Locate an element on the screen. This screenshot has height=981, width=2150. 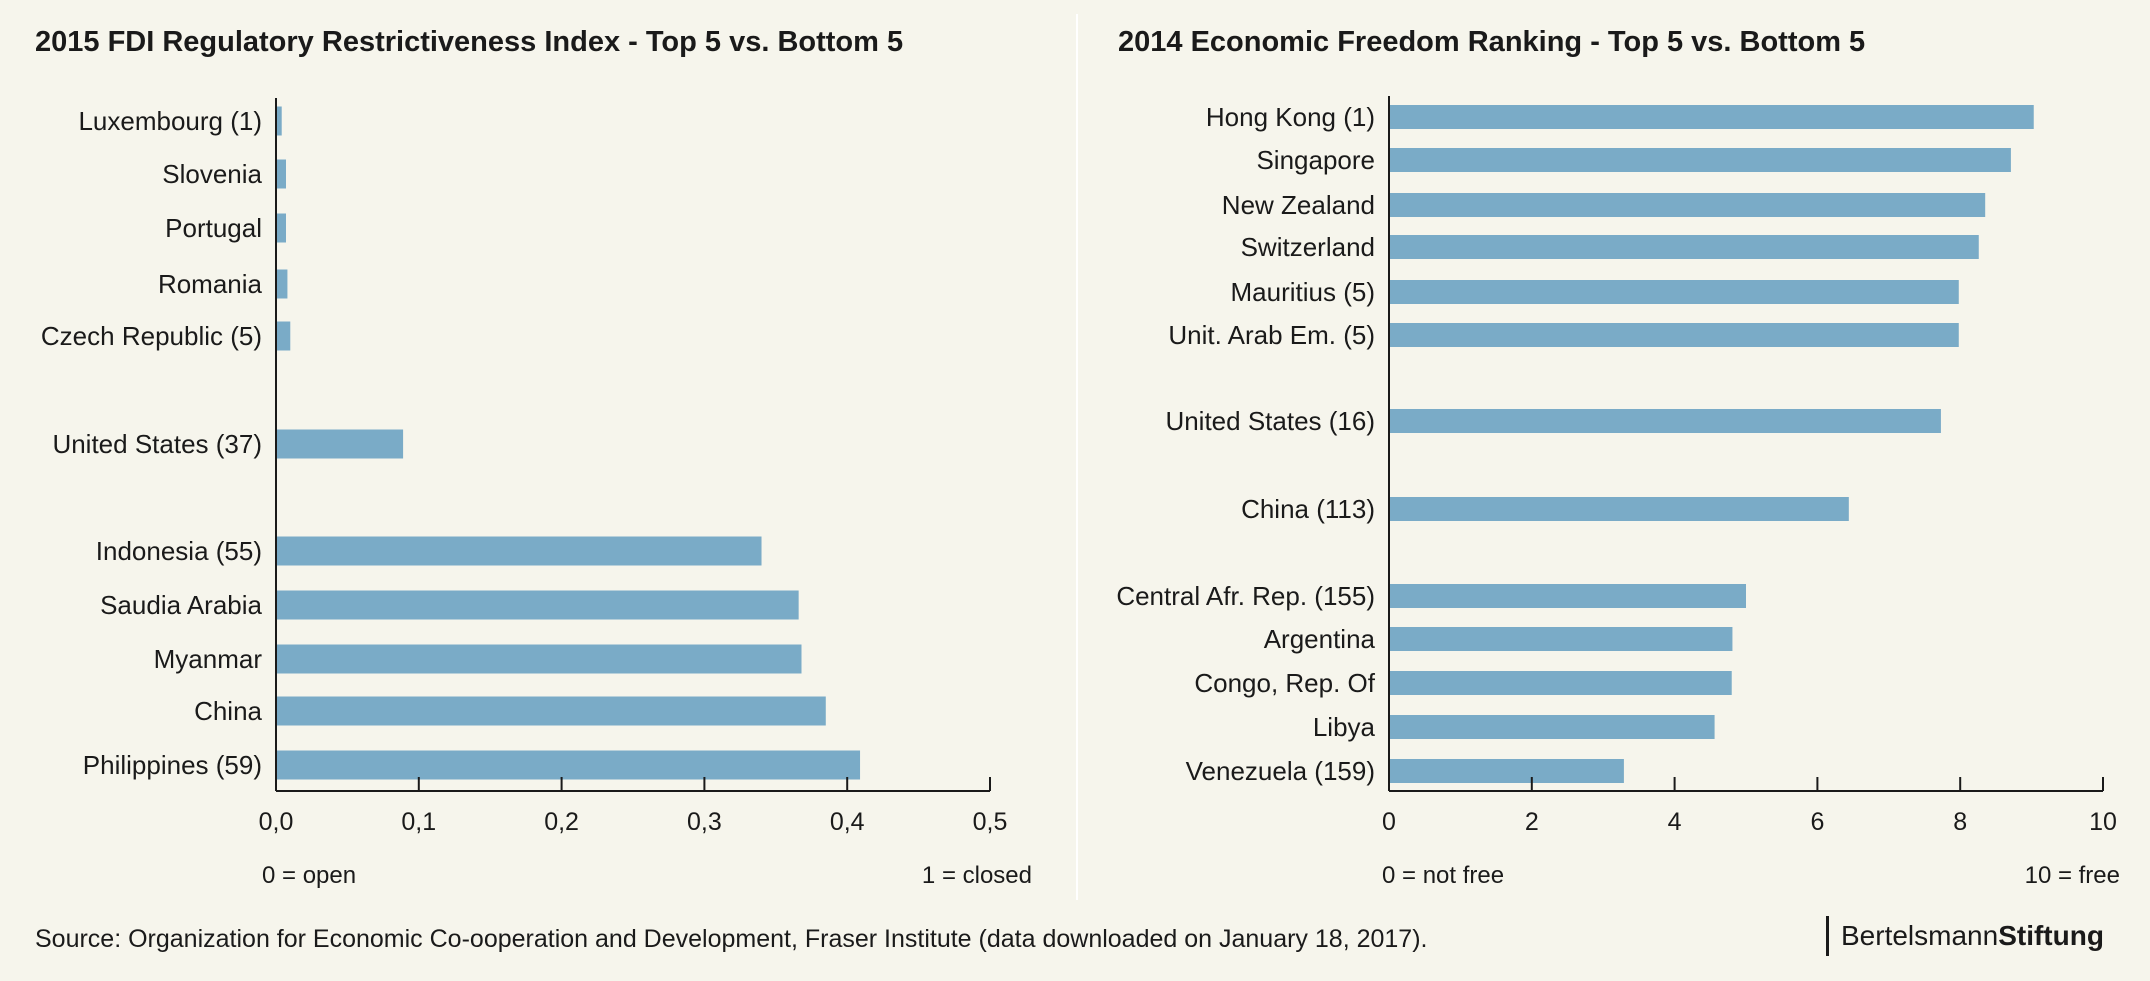
category-label: Hong Kong (1) is located at coordinates (1290, 117).